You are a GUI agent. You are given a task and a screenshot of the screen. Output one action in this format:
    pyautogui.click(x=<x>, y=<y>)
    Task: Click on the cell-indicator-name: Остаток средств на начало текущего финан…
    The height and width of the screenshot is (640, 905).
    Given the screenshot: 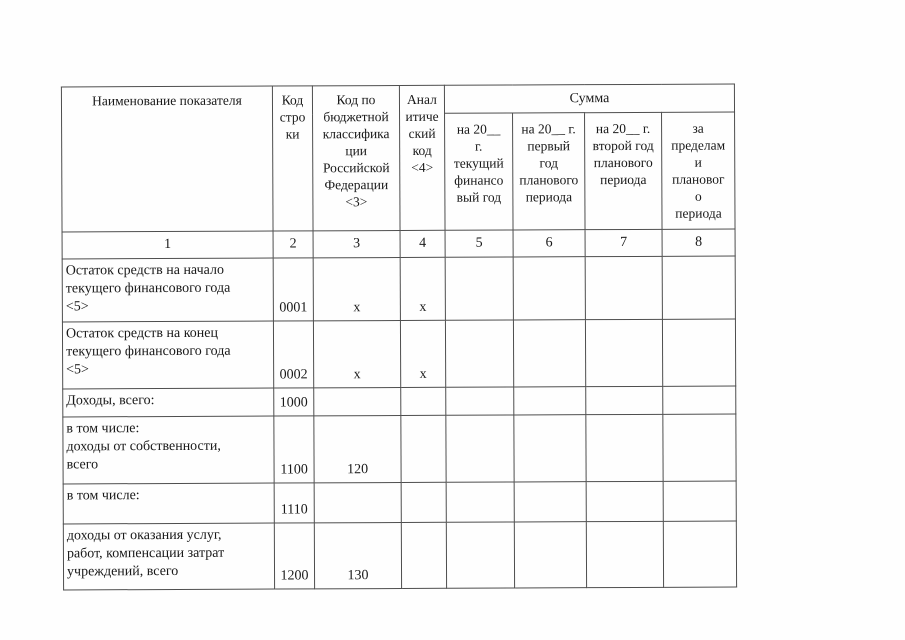 What is the action you would take?
    pyautogui.click(x=168, y=290)
    